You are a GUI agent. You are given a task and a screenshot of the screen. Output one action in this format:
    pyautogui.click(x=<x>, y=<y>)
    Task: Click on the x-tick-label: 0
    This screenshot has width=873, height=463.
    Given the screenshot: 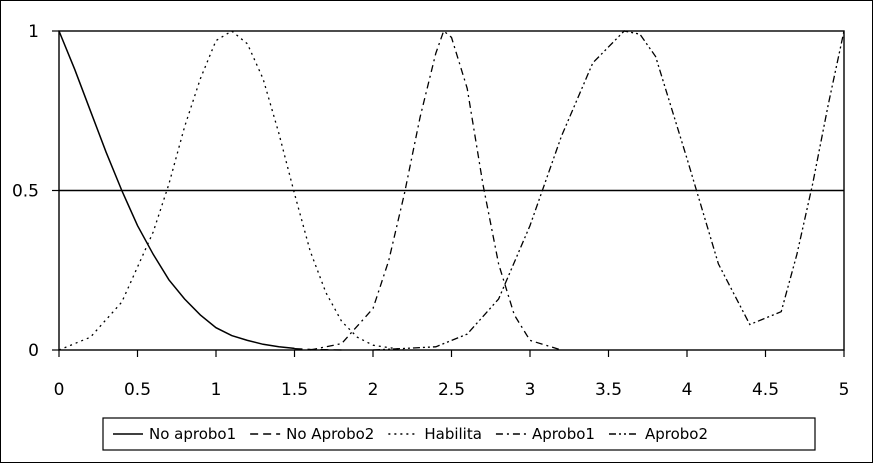 What is the action you would take?
    pyautogui.click(x=59, y=390)
    